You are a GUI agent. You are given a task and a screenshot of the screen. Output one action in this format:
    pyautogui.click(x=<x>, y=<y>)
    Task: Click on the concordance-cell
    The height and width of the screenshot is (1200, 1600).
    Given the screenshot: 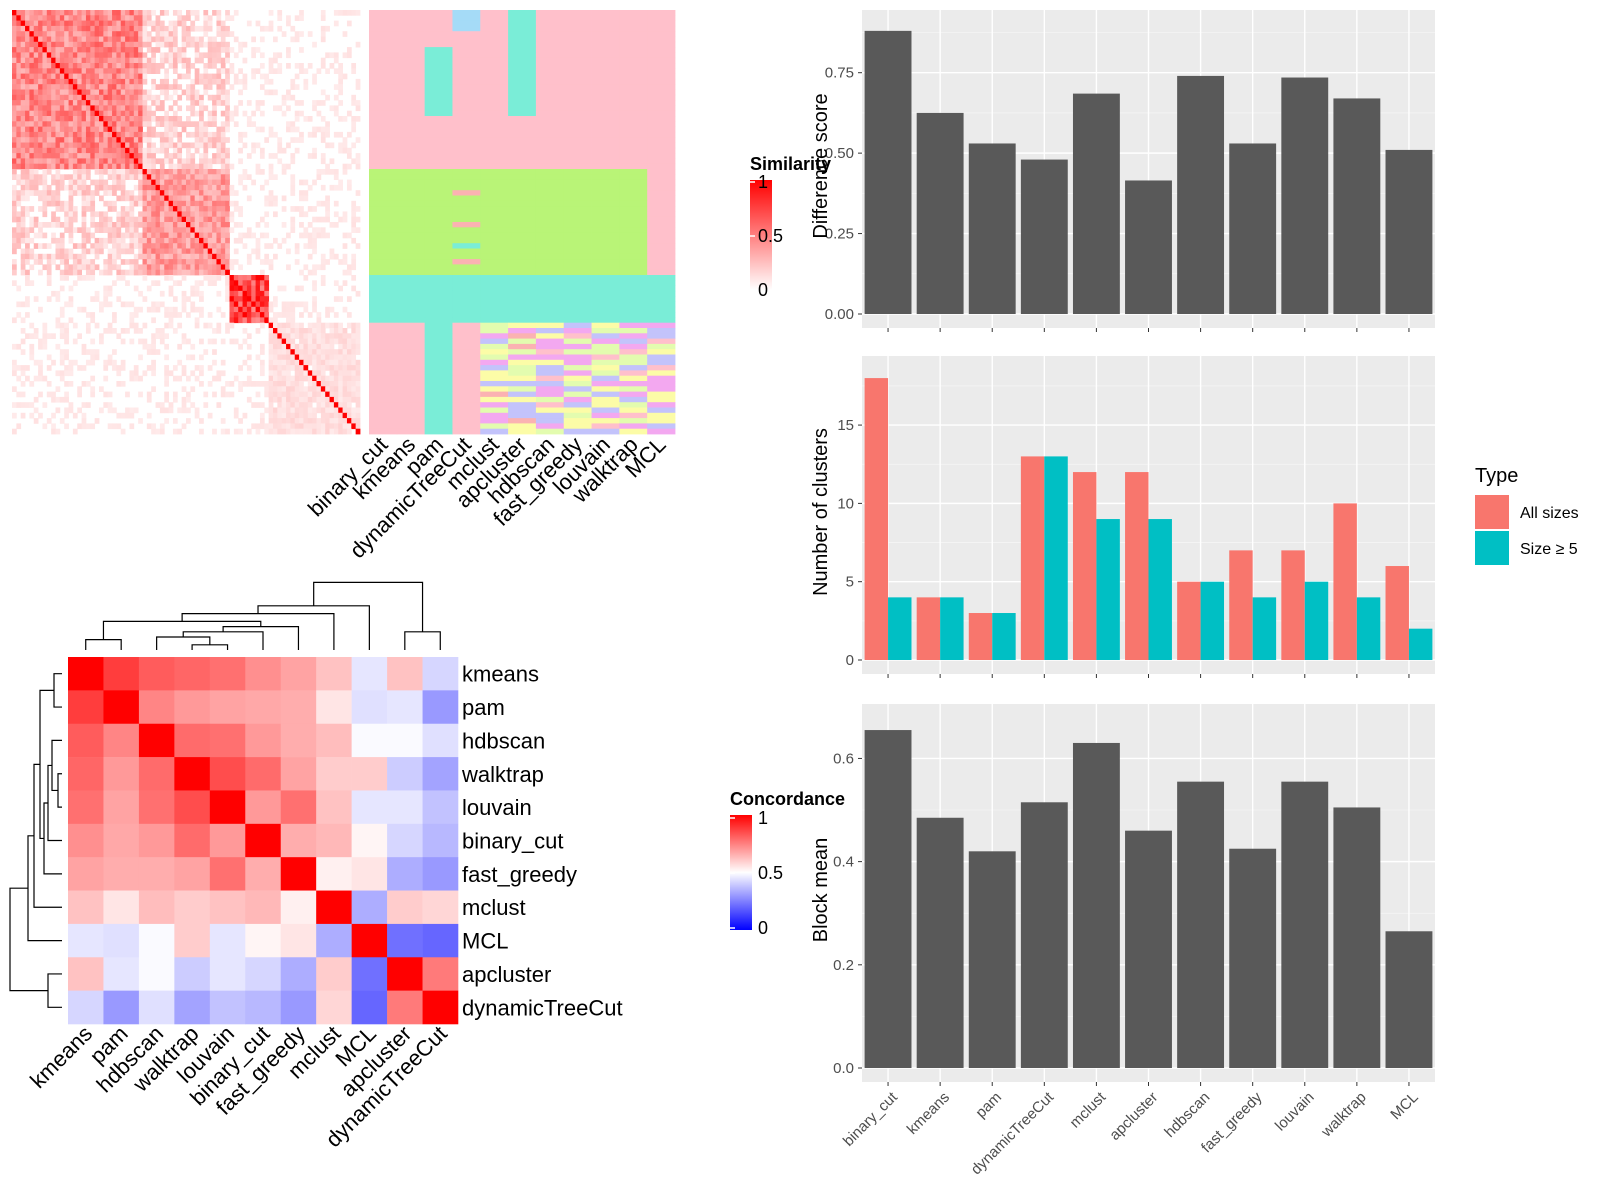 What is the action you would take?
    pyautogui.click(x=369, y=674)
    